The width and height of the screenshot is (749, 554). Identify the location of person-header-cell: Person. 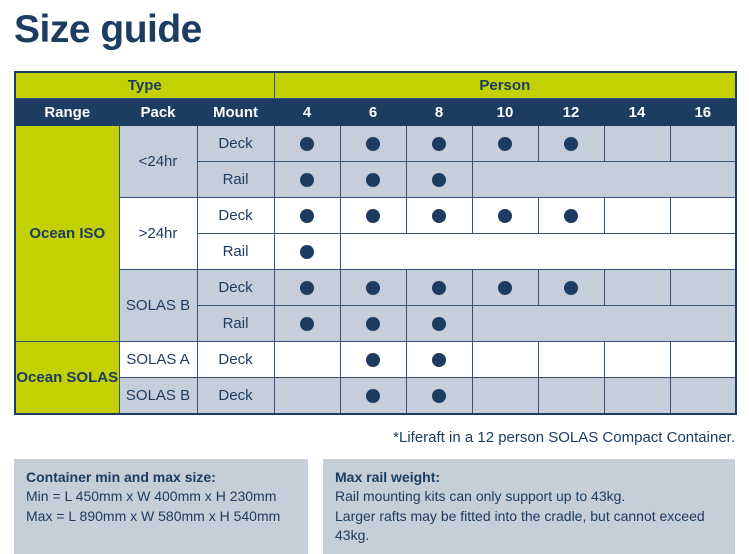
(505, 85).